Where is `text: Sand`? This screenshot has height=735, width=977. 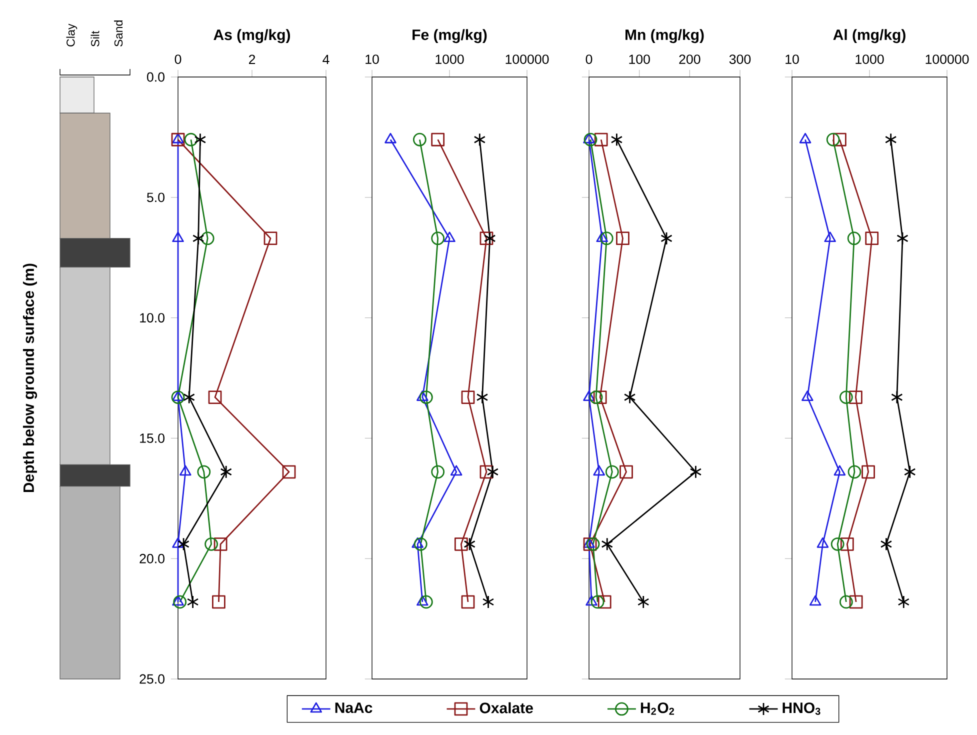 text: Sand is located at coordinates (118, 33).